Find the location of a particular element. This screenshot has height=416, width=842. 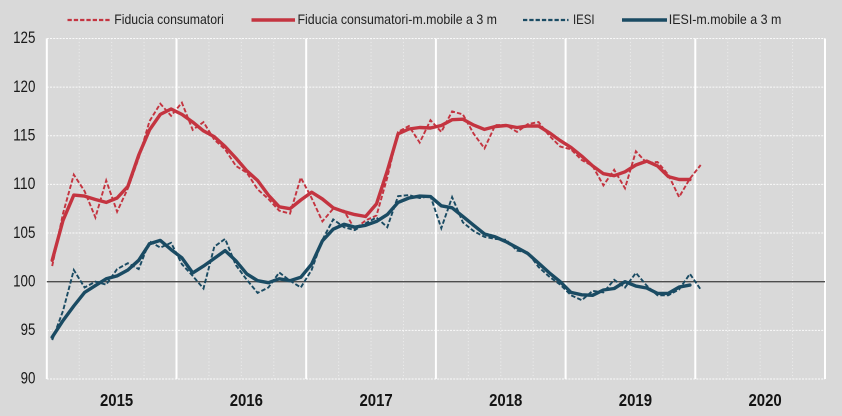

svg-text: 100 is located at coordinates (24, 280).